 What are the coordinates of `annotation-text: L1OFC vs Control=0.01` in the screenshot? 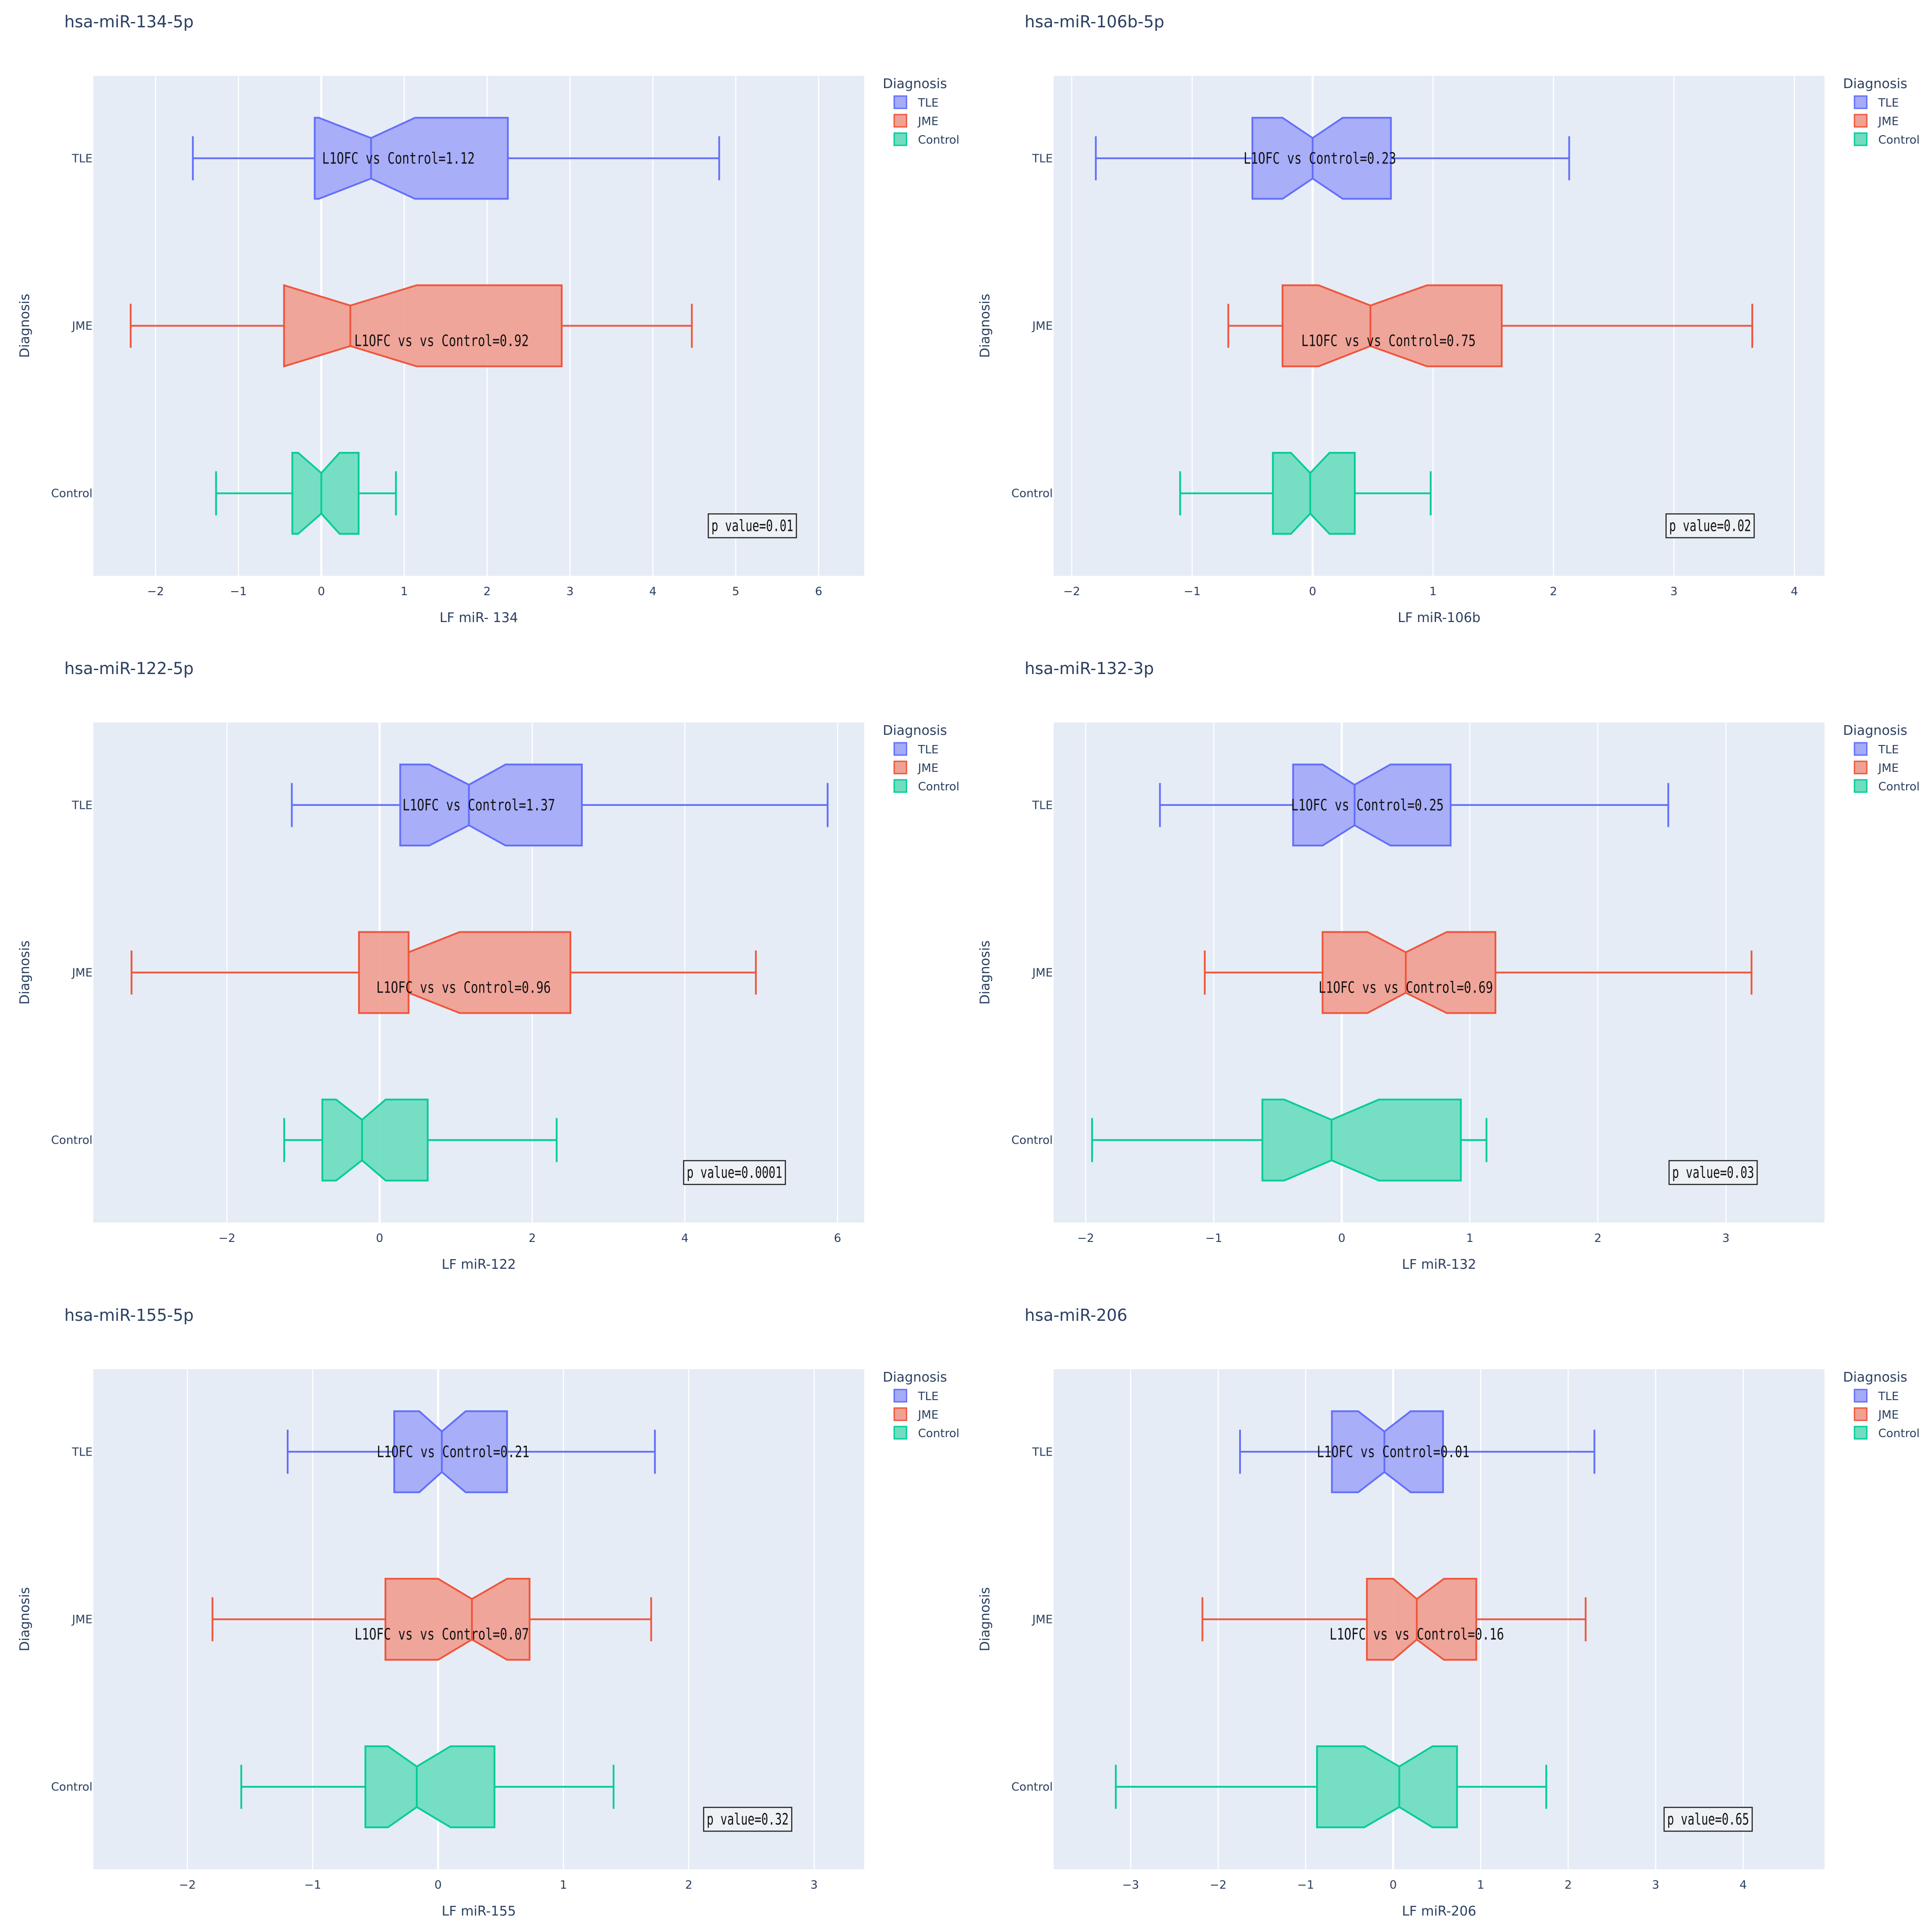 It's located at (1393, 1452).